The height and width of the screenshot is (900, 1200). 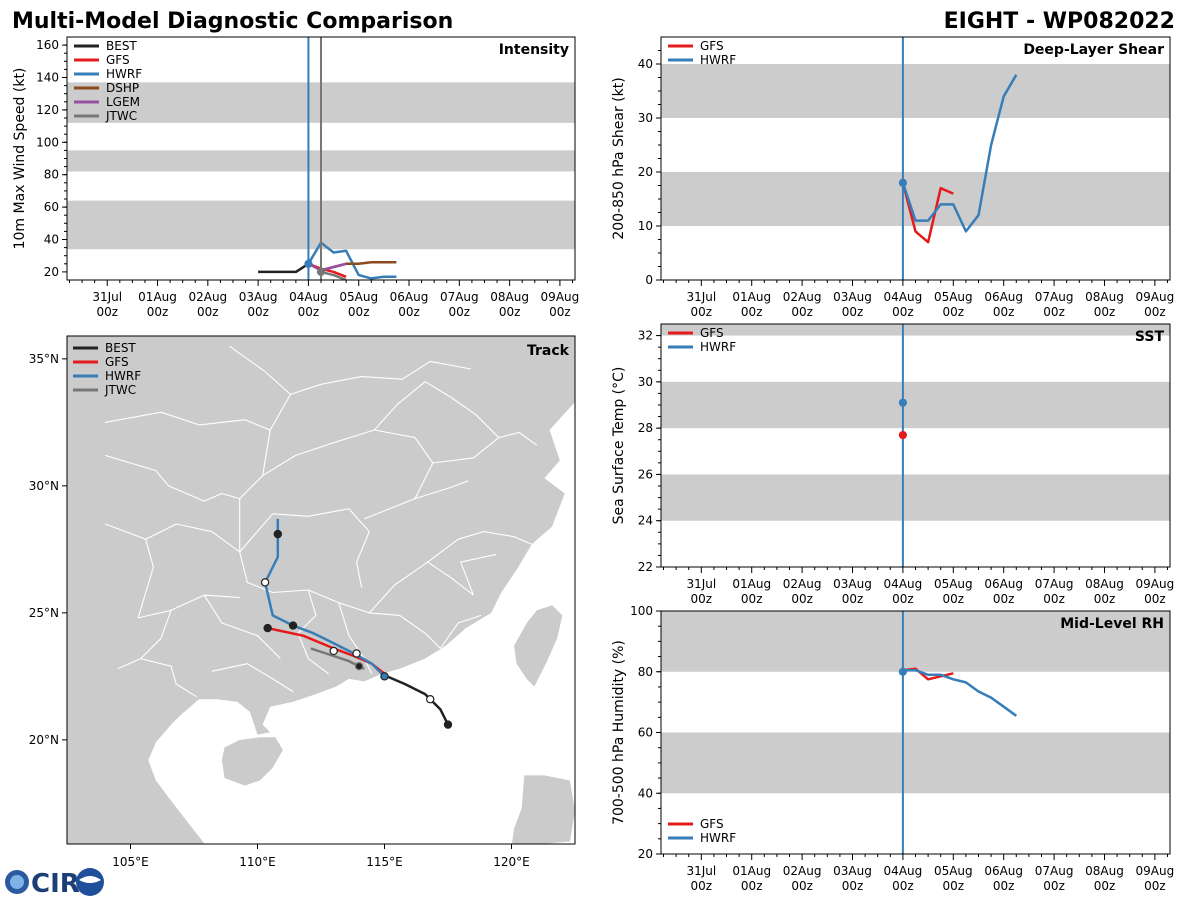 I want to click on sst-xtick-day: 04Aug, so click(x=903, y=584).